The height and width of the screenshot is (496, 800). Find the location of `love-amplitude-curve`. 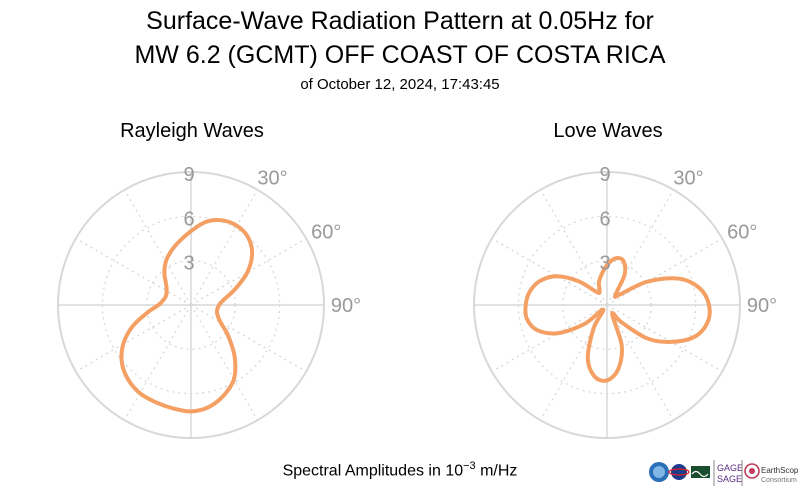

love-amplitude-curve is located at coordinates (617, 319).